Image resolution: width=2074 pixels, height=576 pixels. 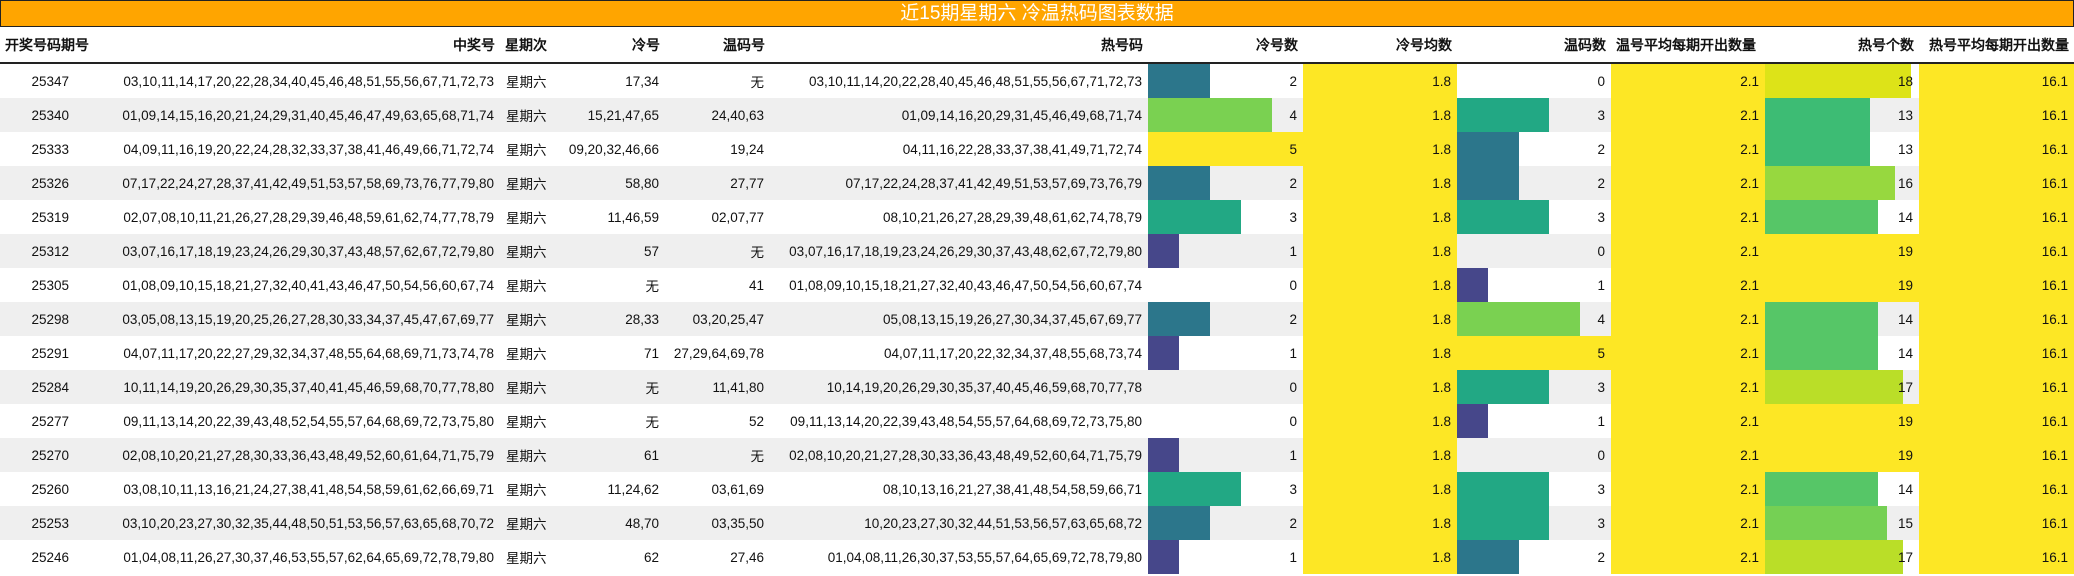 What do you see at coordinates (37, 353) in the screenshot?
I see `cell-period: 25291` at bounding box center [37, 353].